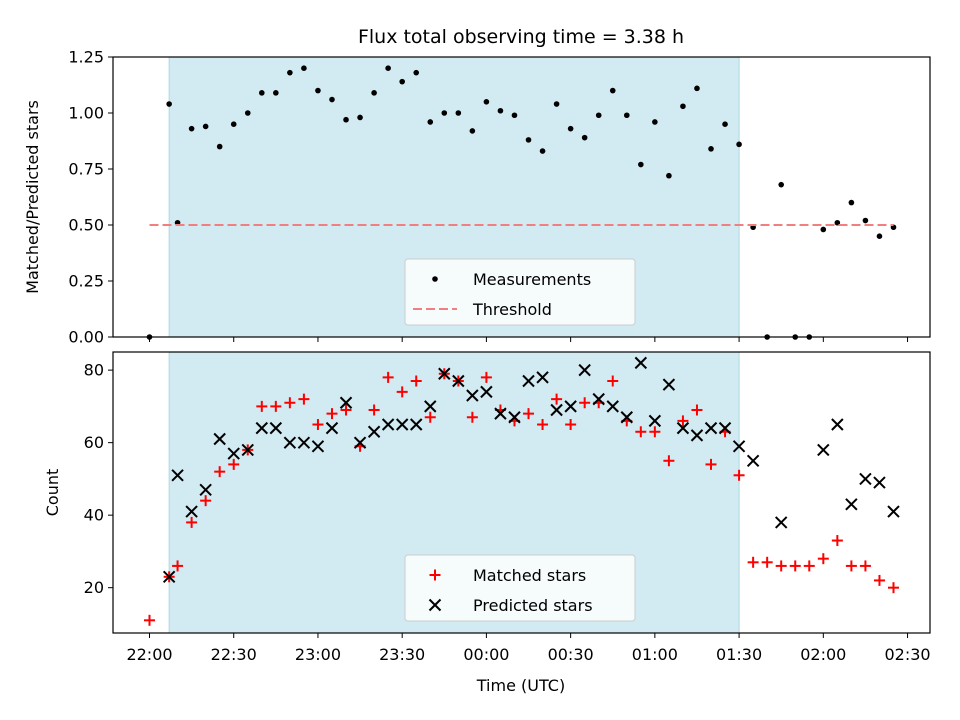 This screenshot has width=960, height=720. I want to click on y-axis-label: Count, so click(52, 493).